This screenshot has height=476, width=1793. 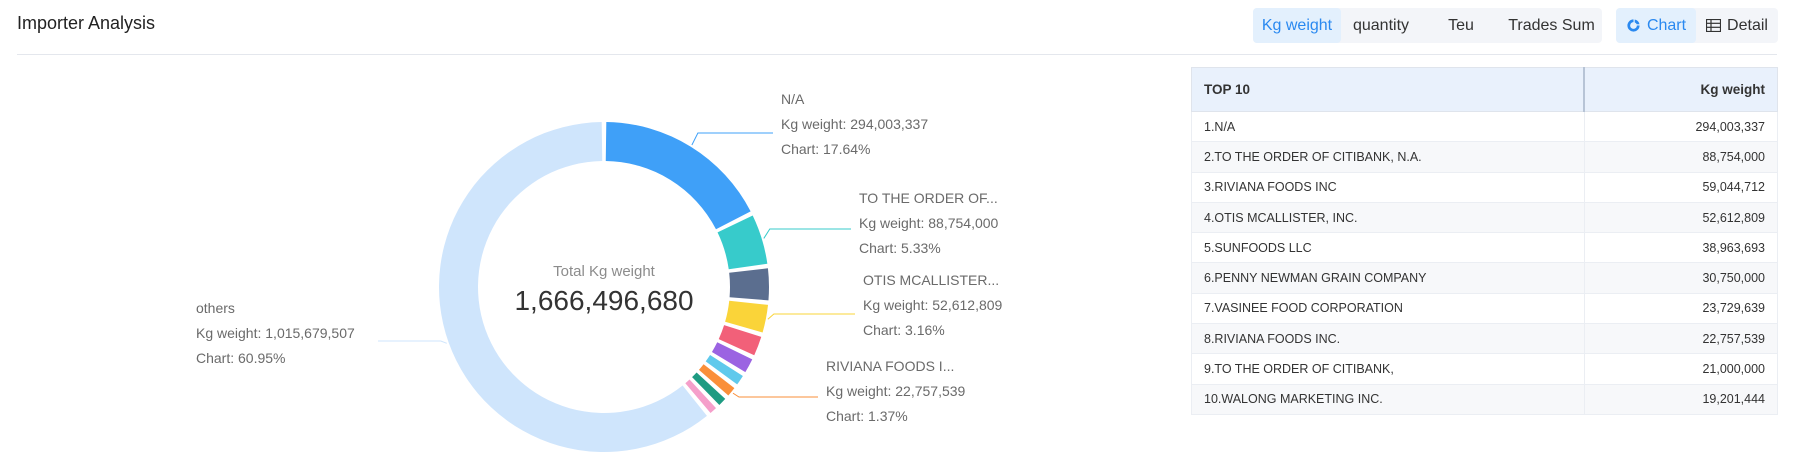 What do you see at coordinates (793, 99) in the screenshot?
I see `slice-label-n-a-name: N/A` at bounding box center [793, 99].